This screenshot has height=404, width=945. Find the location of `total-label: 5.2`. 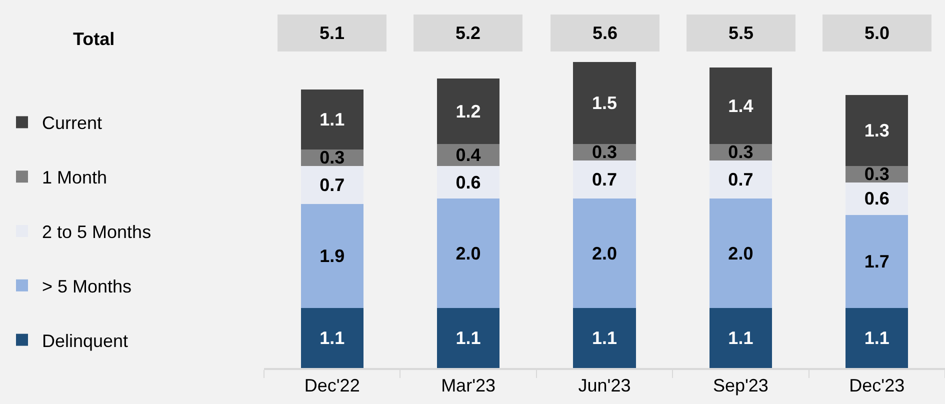

total-label: 5.2 is located at coordinates (468, 33).